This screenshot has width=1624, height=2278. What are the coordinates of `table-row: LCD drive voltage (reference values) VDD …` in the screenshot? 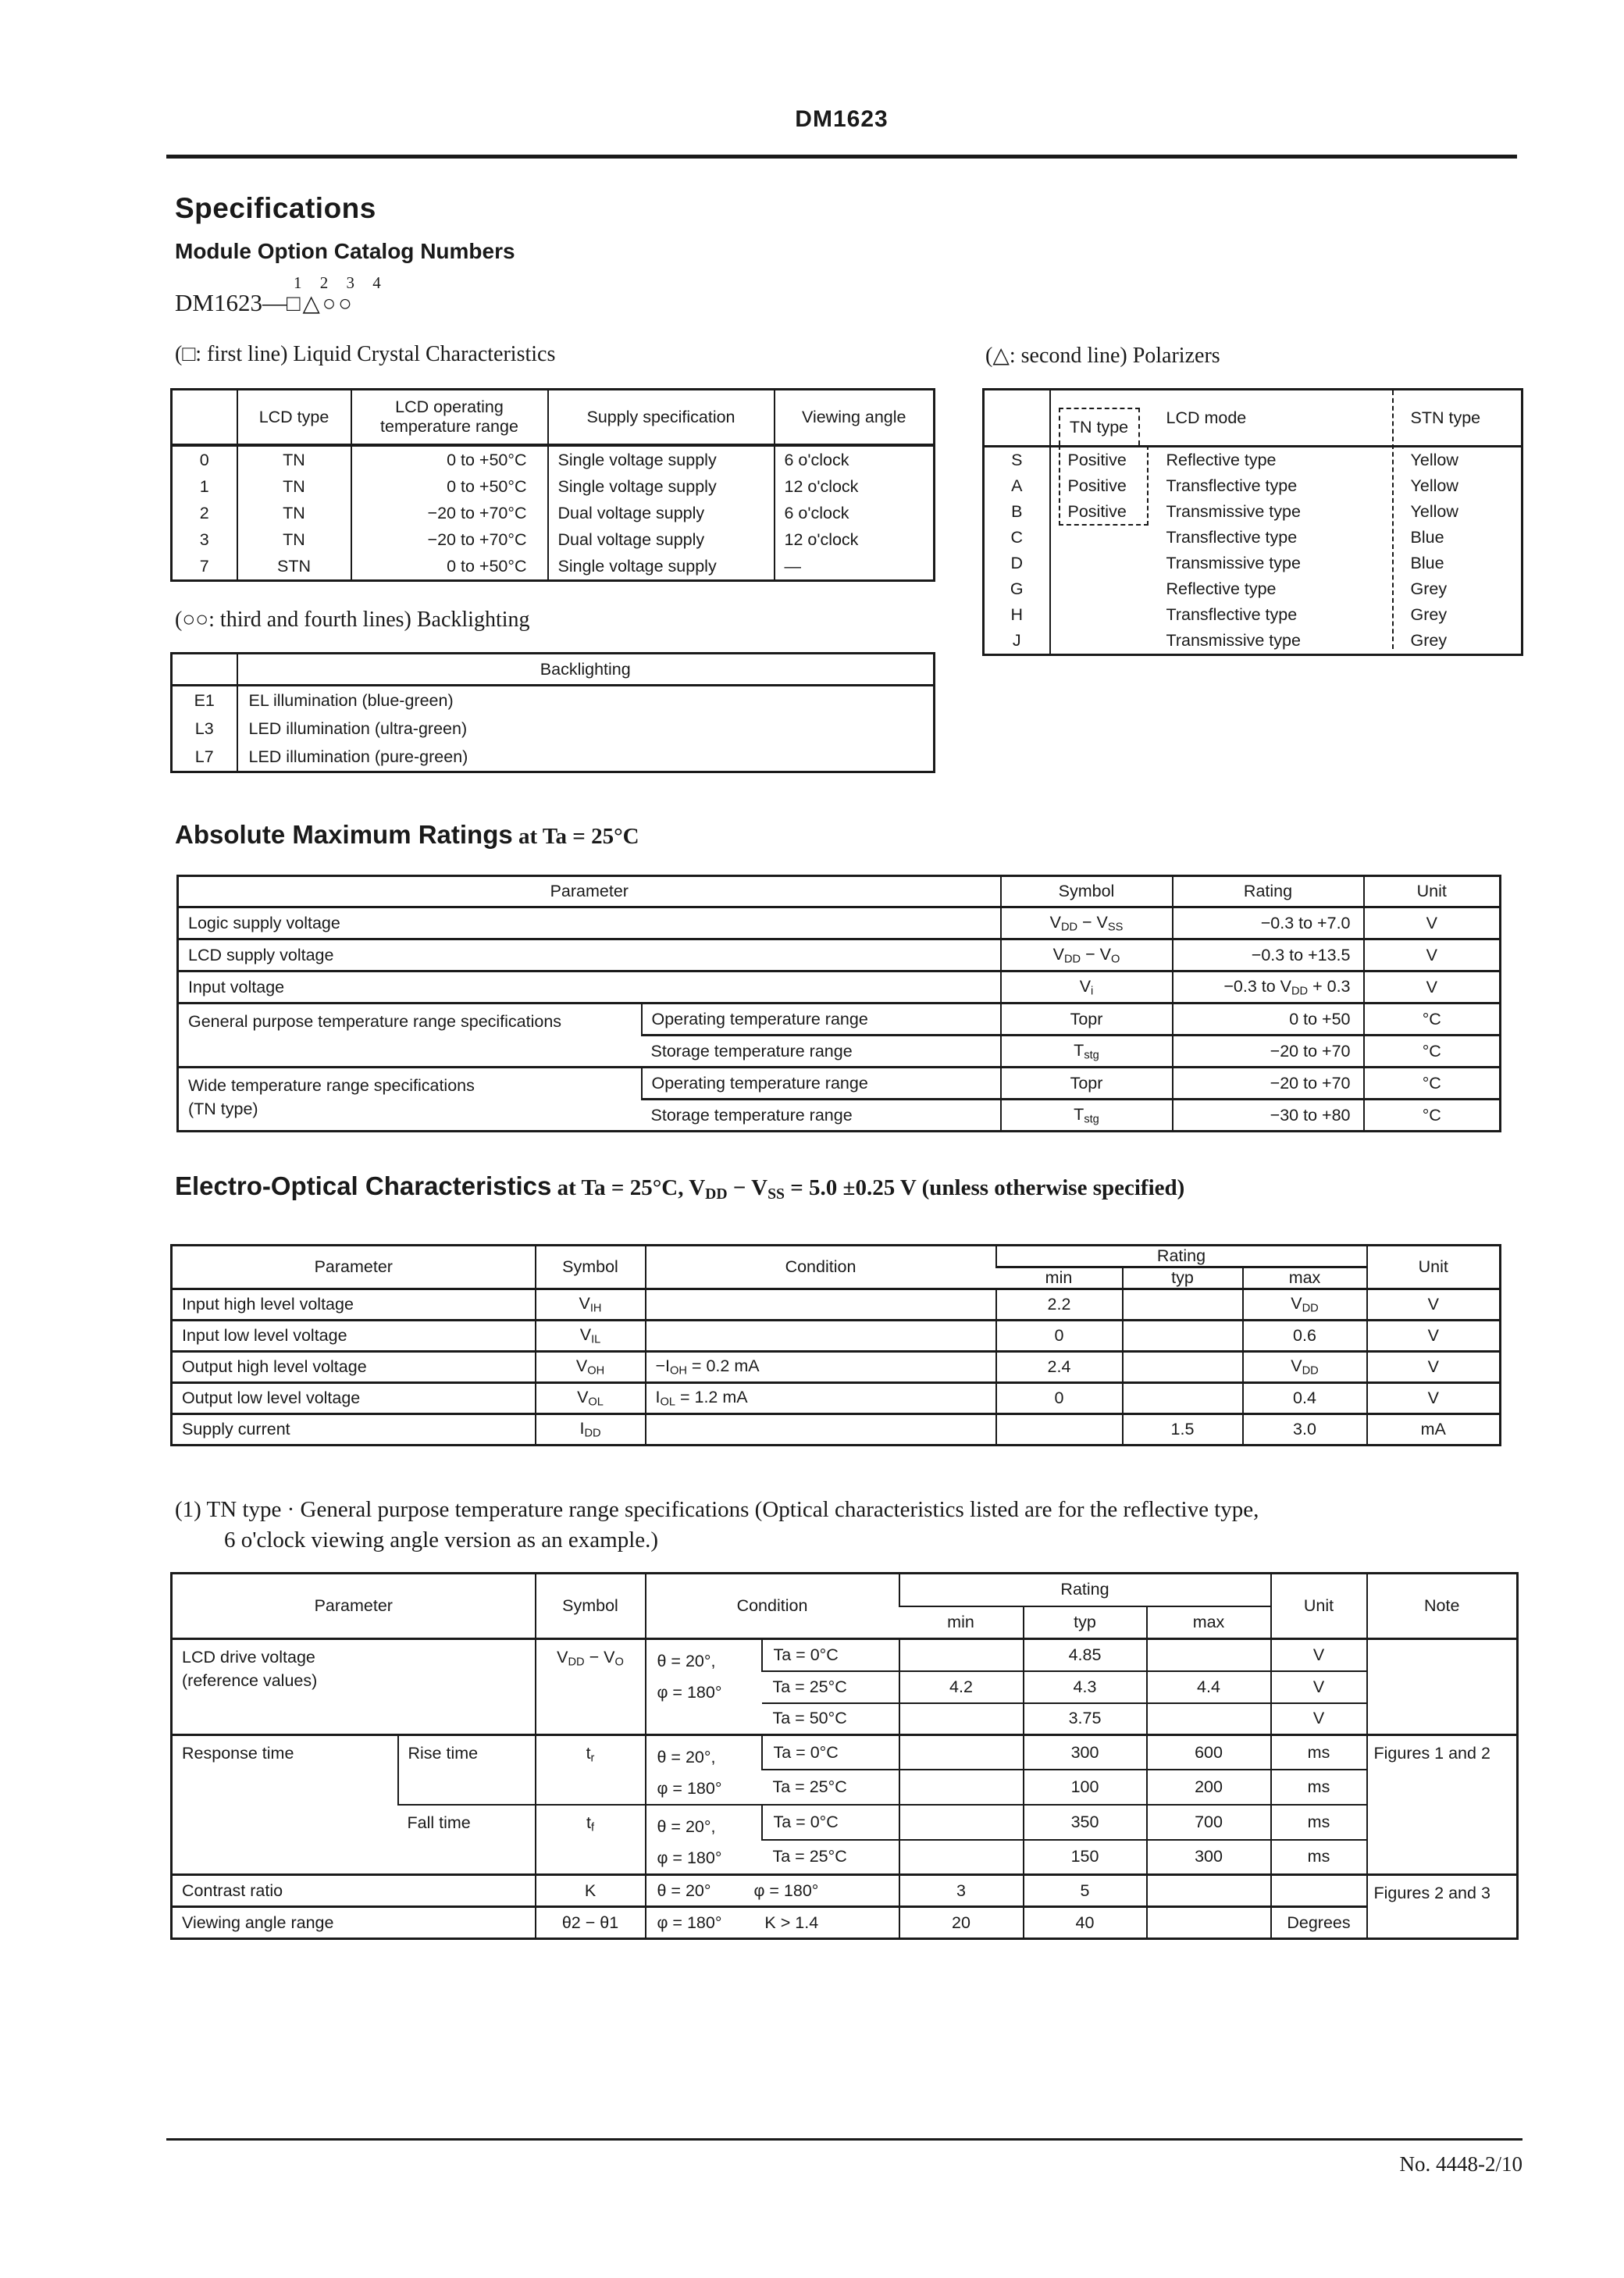 It's located at (845, 1686).